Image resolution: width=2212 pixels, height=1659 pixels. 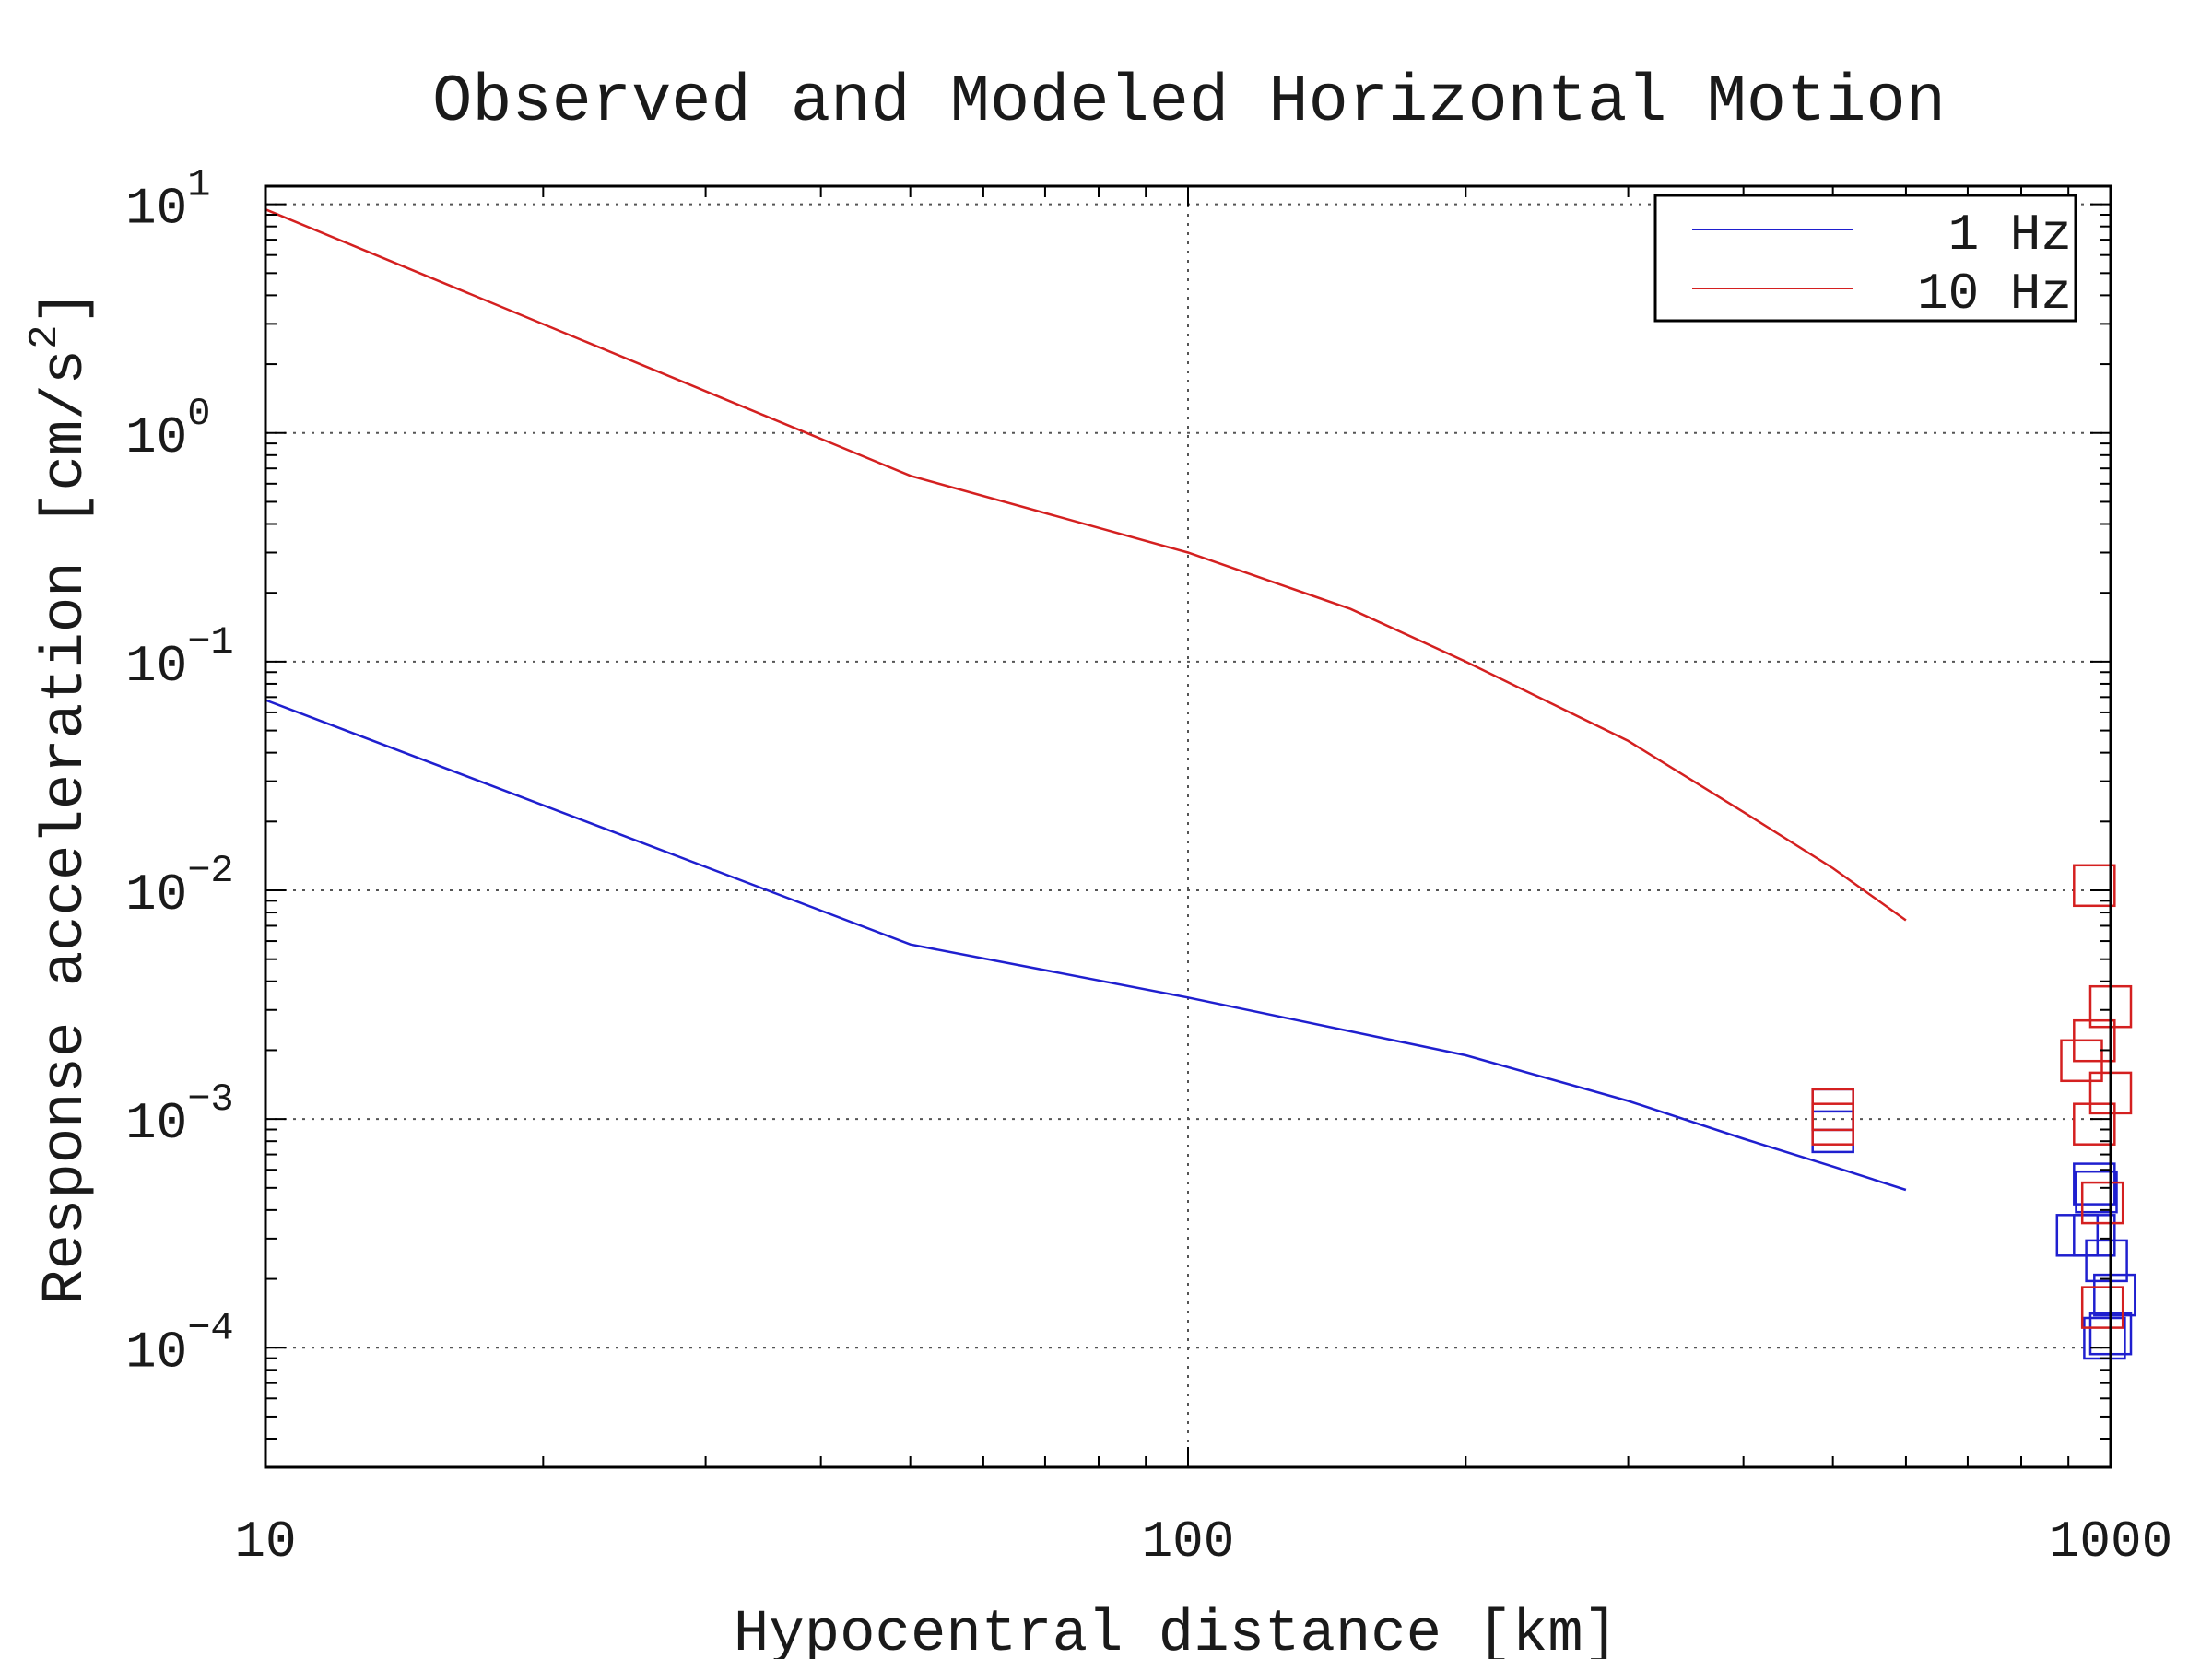 I want to click on y-axis-label-superscript: 2, so click(x=45, y=337).